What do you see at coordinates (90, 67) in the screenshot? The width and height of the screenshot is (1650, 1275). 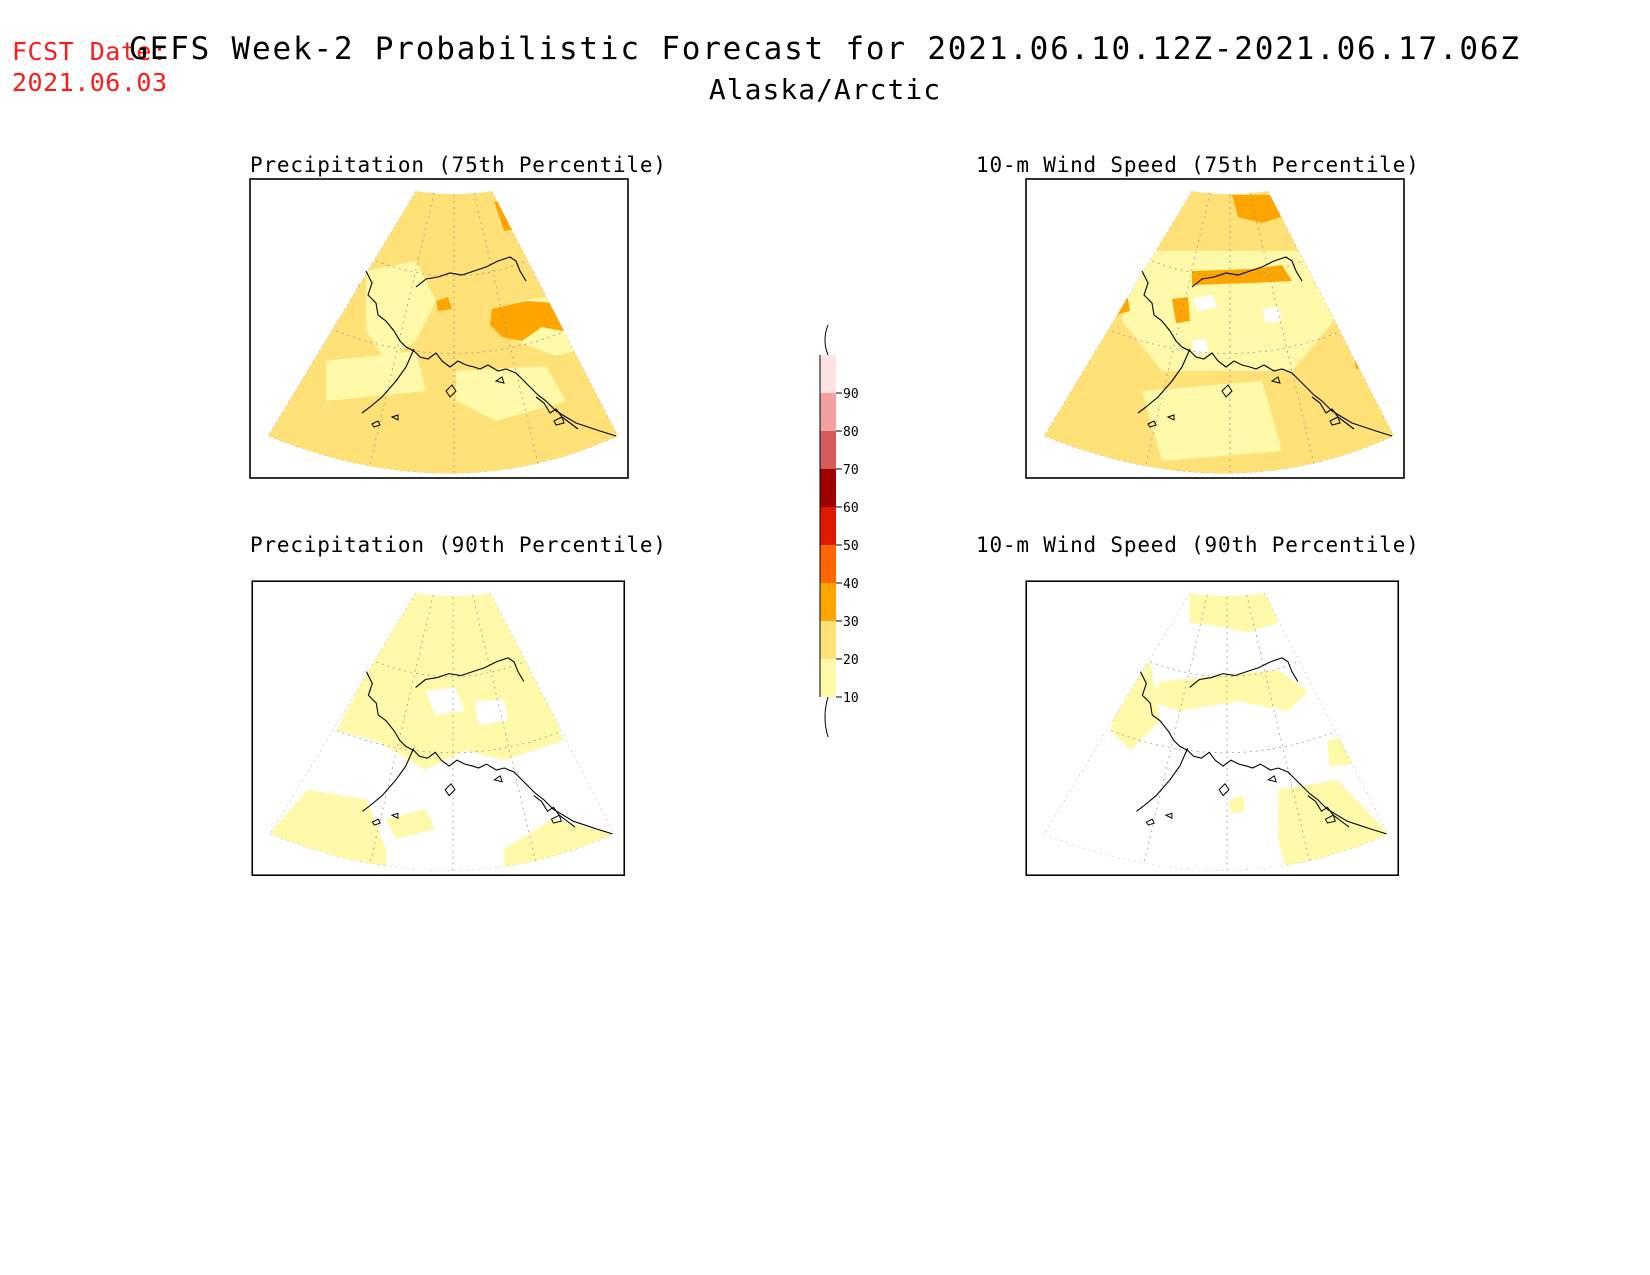 I see `forecast-date-label: FCST Date: 2021.06.03` at bounding box center [90, 67].